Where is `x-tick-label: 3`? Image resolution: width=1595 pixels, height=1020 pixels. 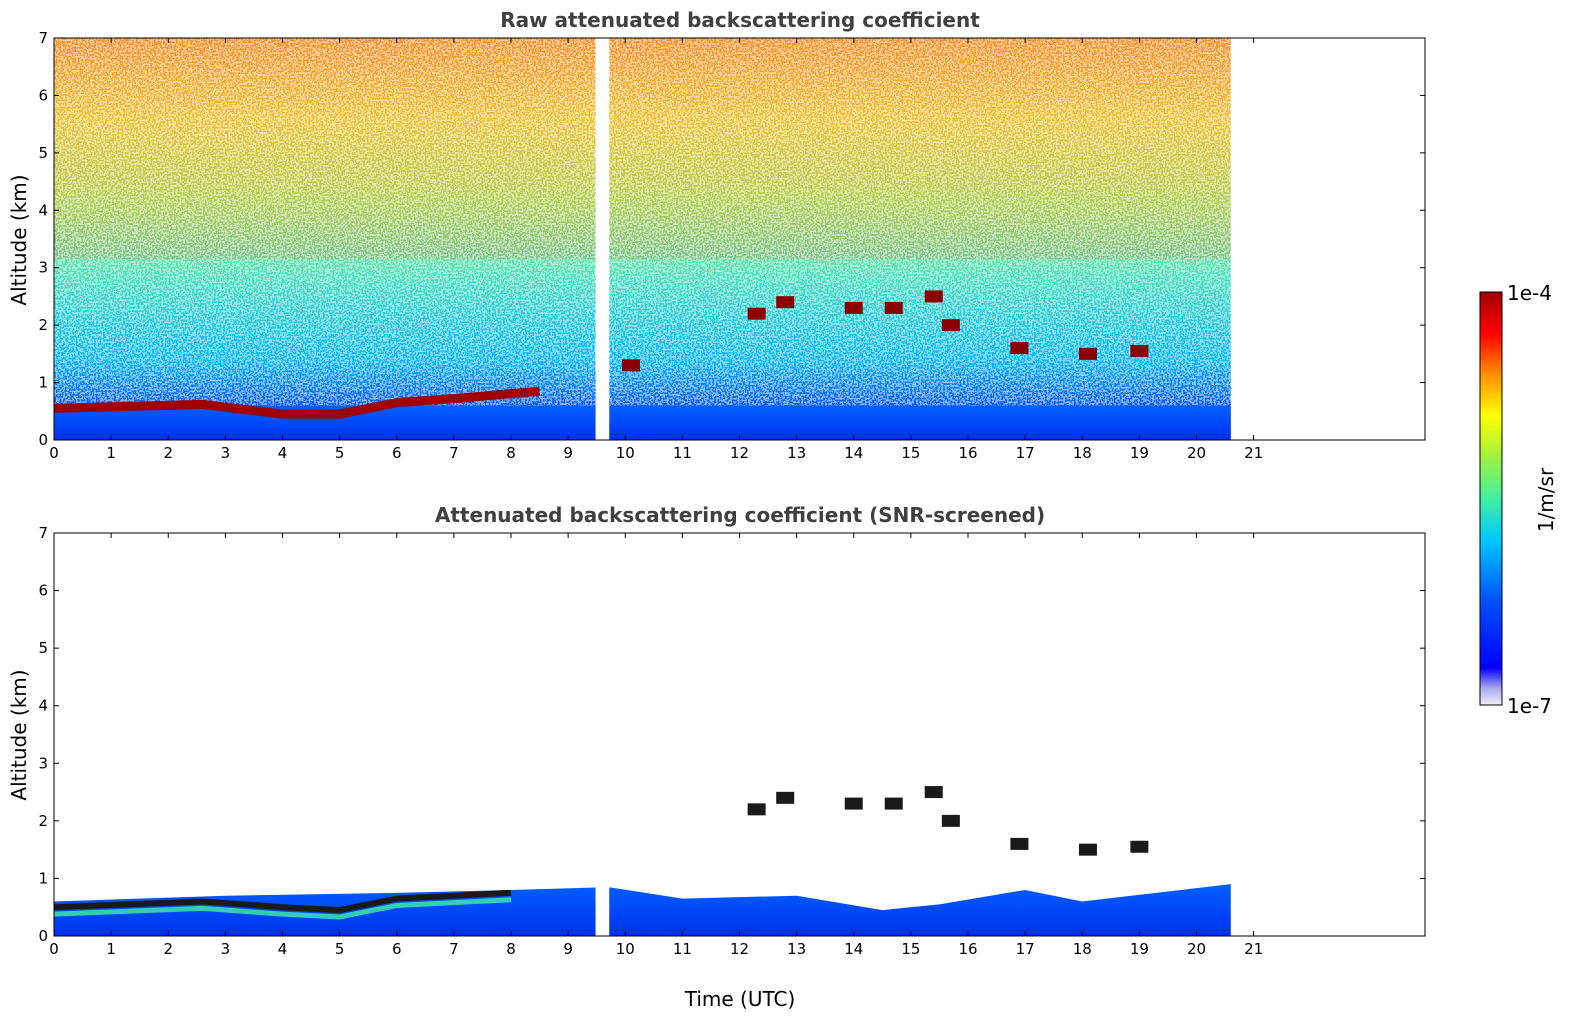 x-tick-label: 3 is located at coordinates (226, 949).